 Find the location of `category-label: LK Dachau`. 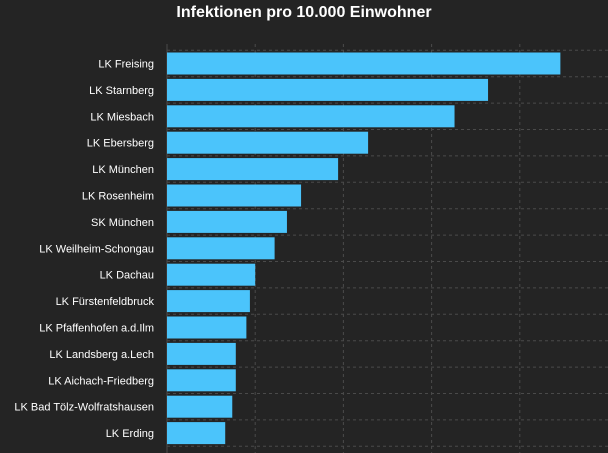

category-label: LK Dachau is located at coordinates (127, 276).